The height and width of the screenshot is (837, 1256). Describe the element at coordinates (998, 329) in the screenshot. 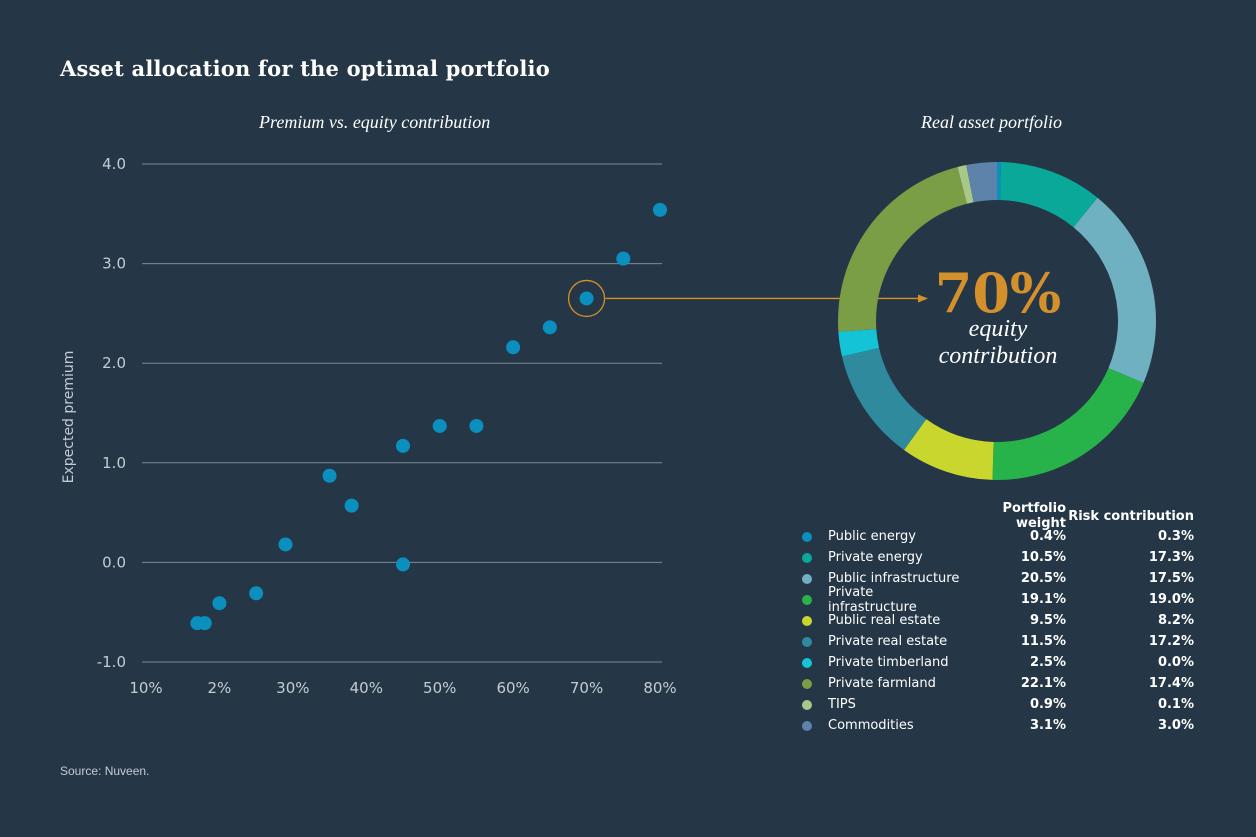

I see `center-label-line1: equity` at that location.